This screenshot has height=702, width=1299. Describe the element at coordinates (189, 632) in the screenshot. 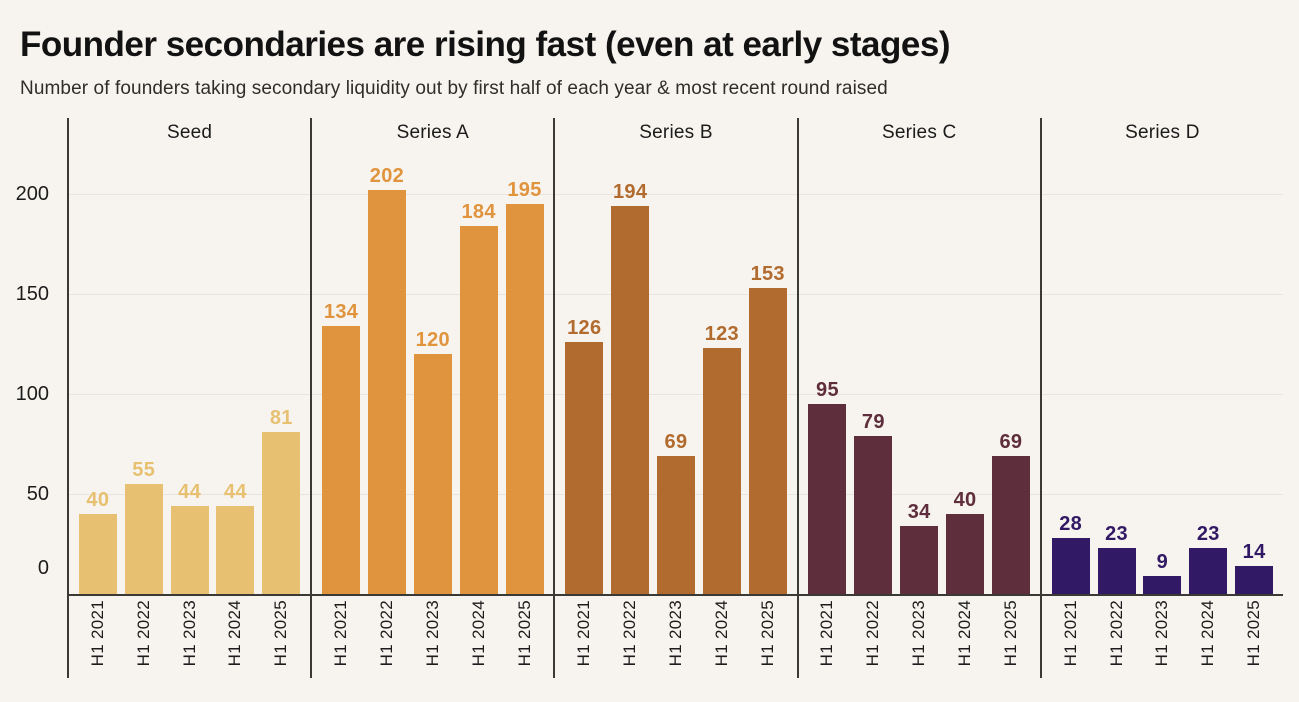

I see `x-tick-label-text: H1 2023` at that location.